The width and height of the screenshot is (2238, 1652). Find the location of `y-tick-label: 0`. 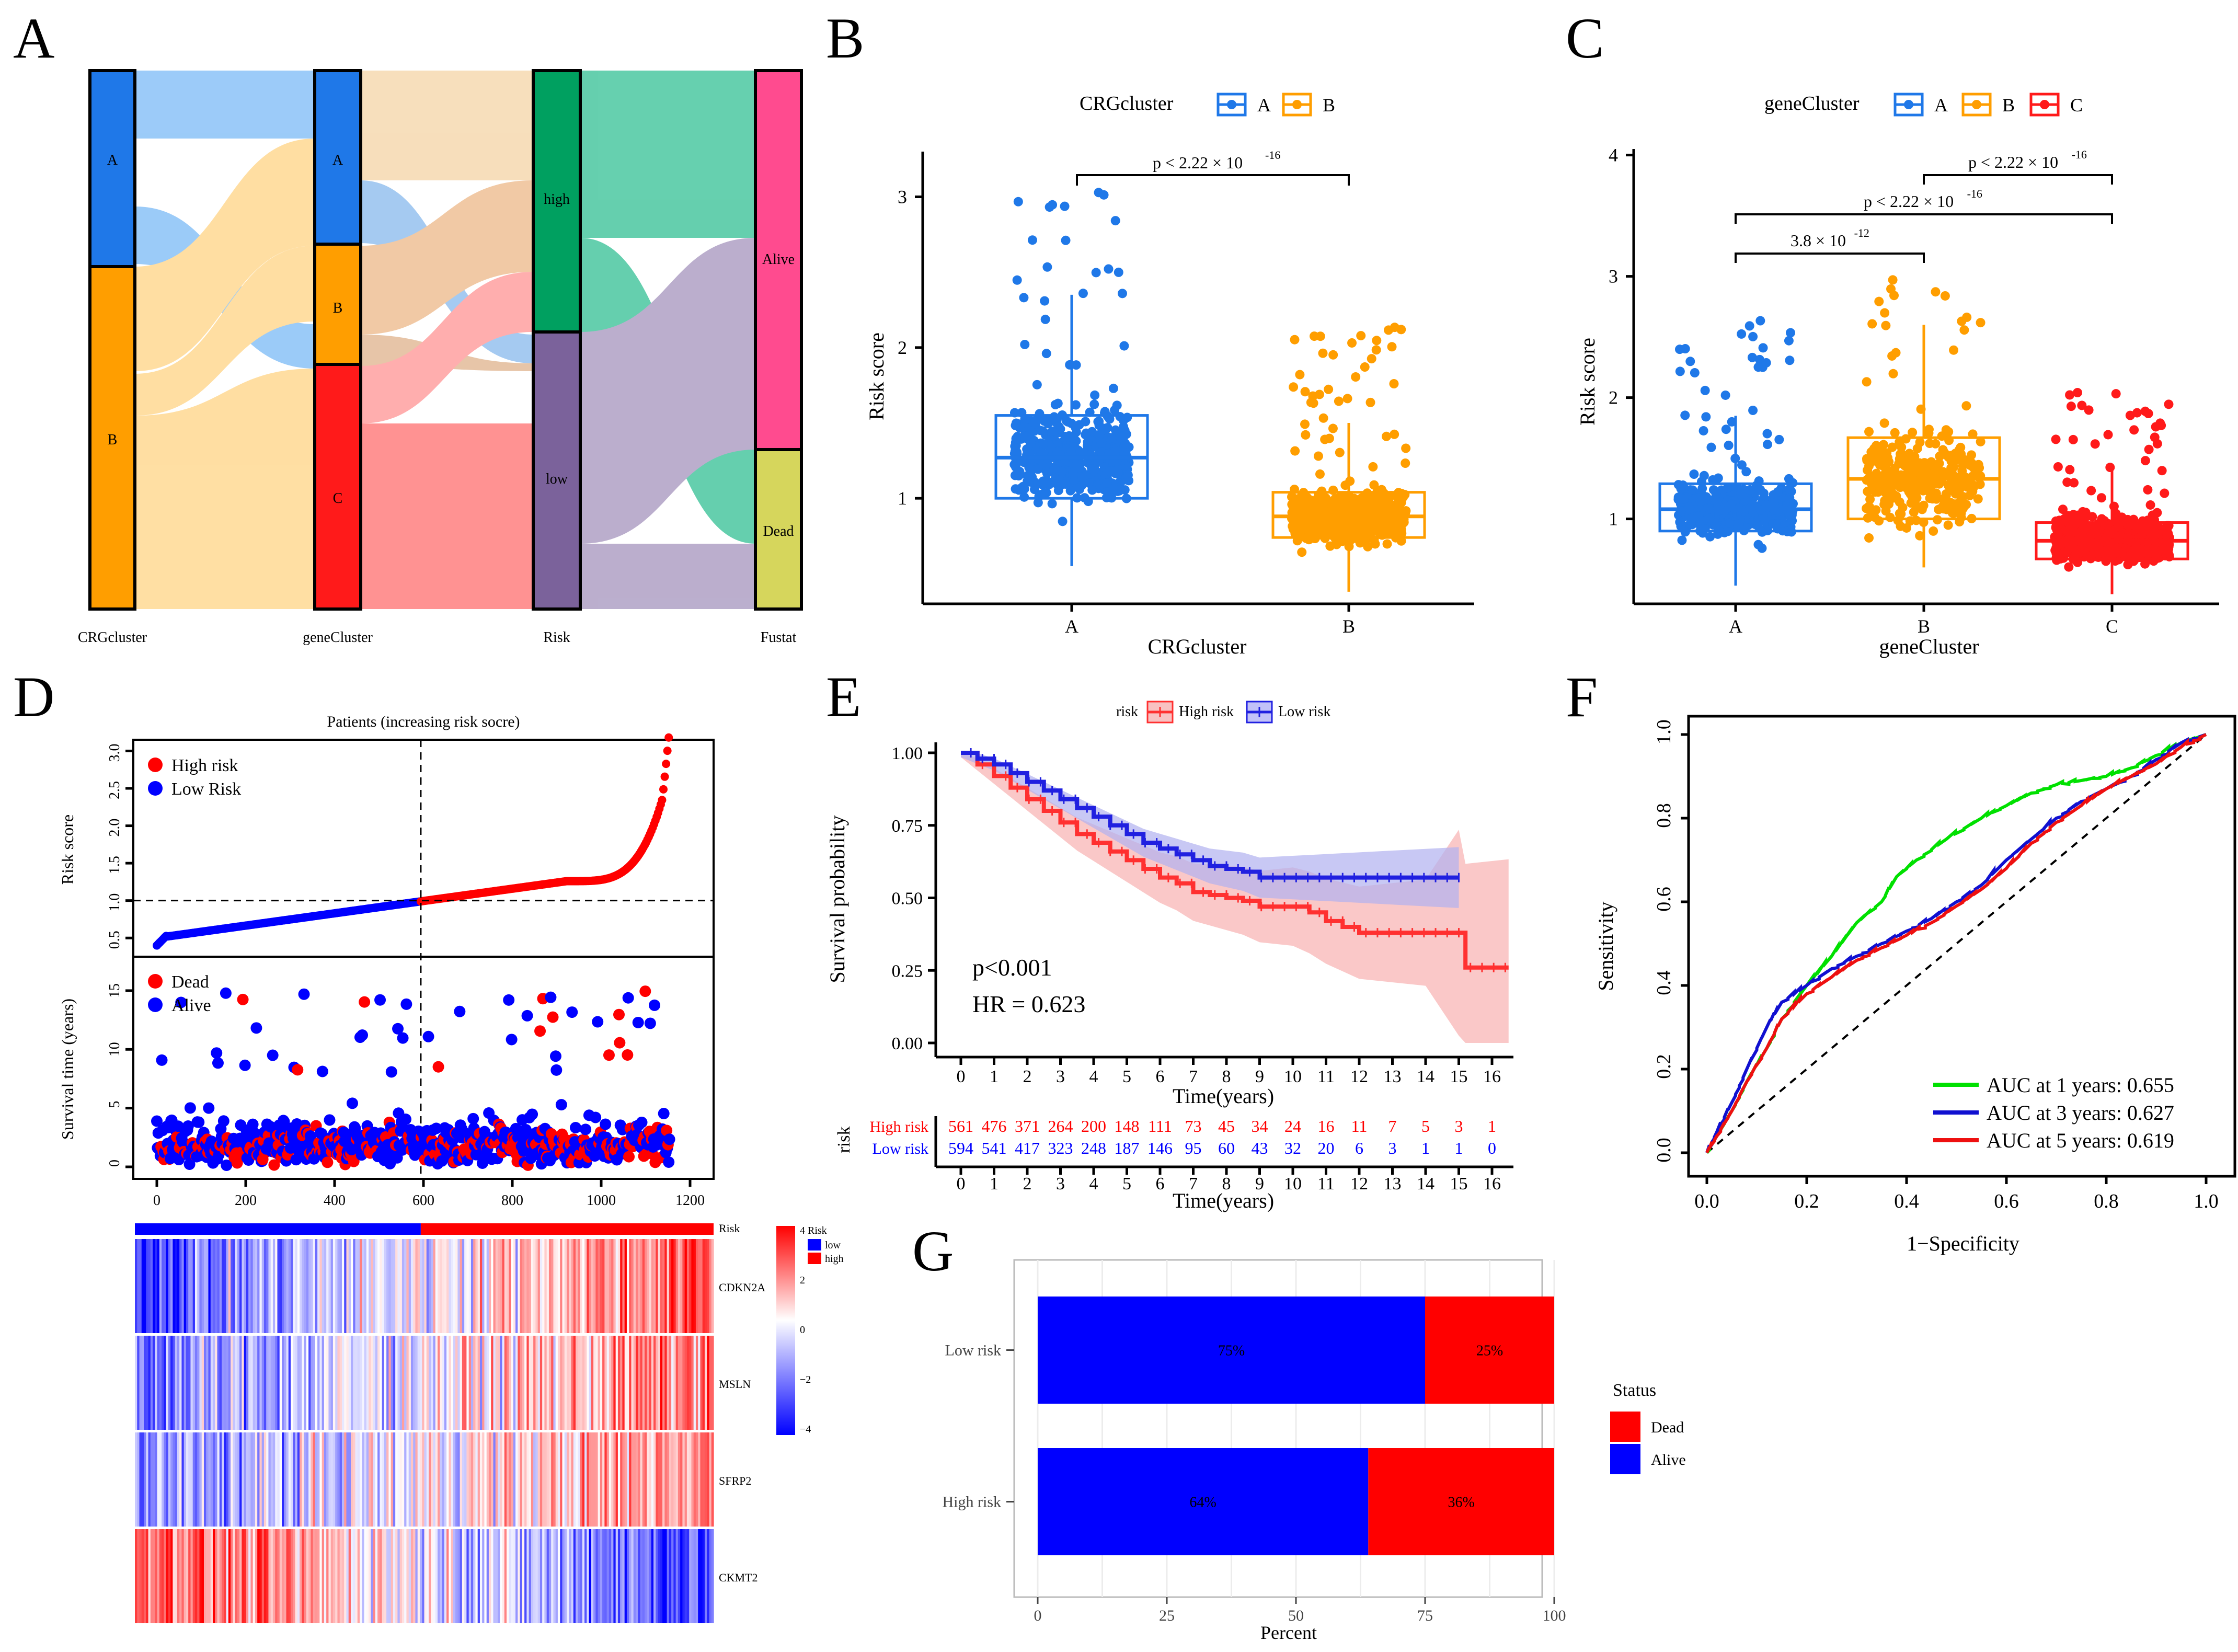

y-tick-label: 0 is located at coordinates (115, 1163).